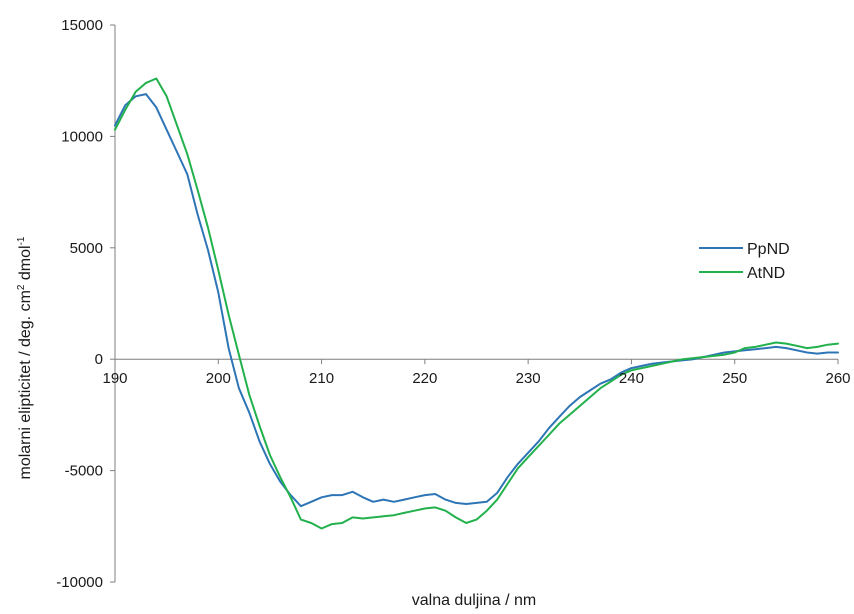  What do you see at coordinates (25, 264) in the screenshot?
I see `y-axis-title-unit: dmol` at bounding box center [25, 264].